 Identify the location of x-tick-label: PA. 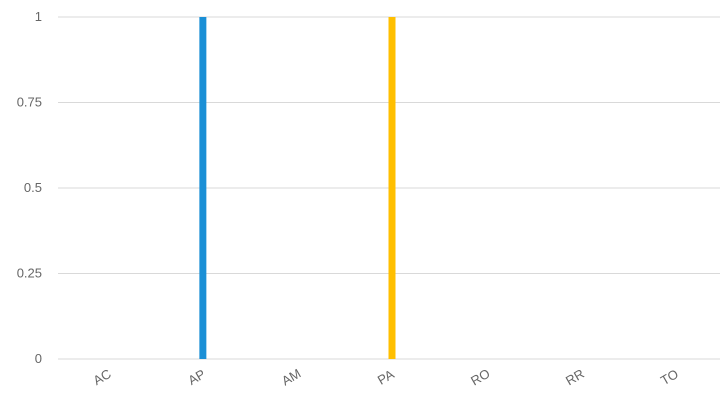
(386, 376).